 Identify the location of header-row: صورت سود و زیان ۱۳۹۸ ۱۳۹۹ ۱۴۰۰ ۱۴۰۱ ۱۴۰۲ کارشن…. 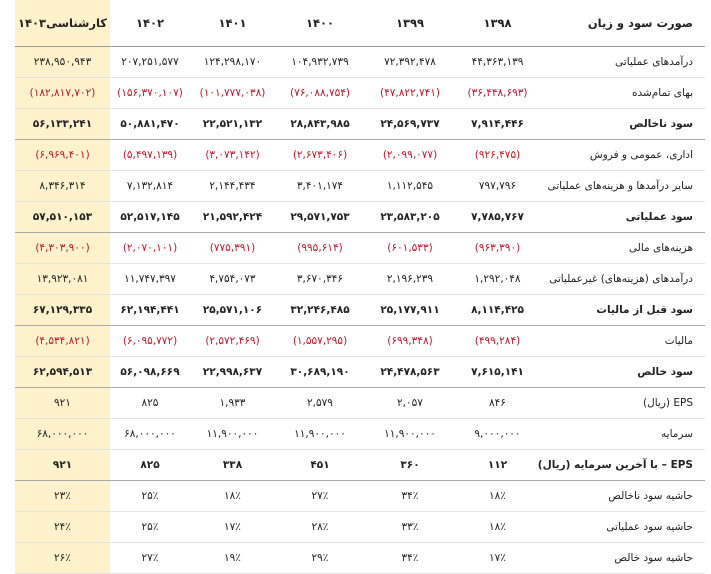
(360, 23).